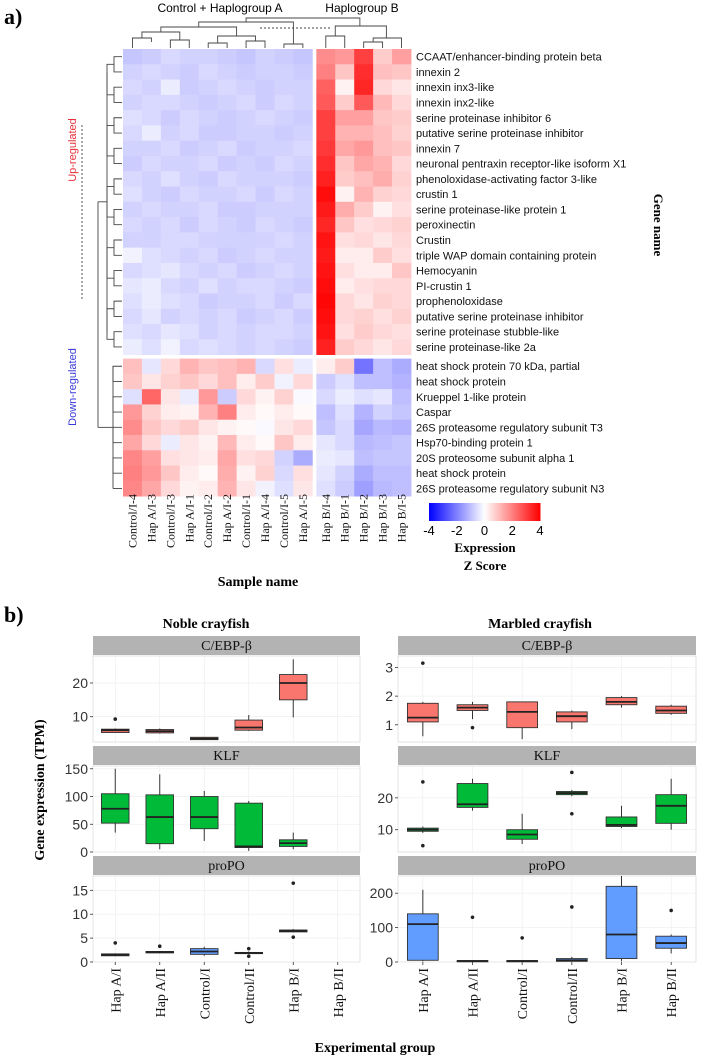 This screenshot has width=708, height=1059. What do you see at coordinates (383, 518) in the screenshot?
I see `sample-label: Hap B/I-3` at bounding box center [383, 518].